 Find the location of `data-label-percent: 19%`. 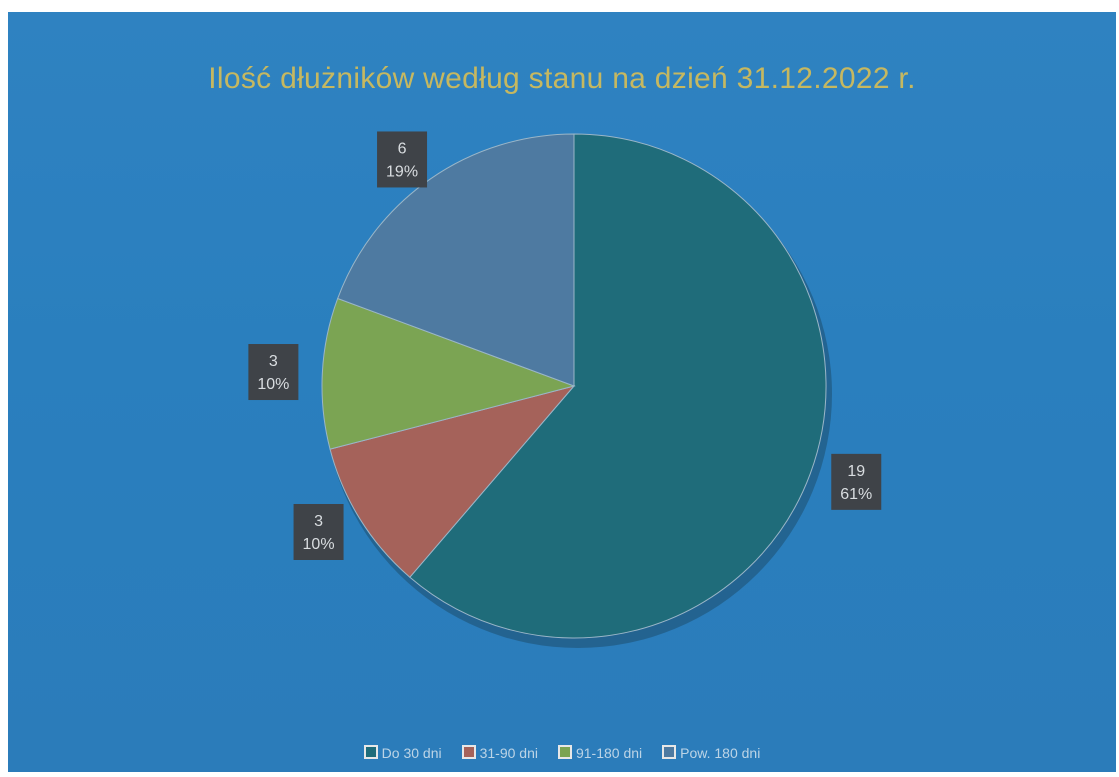

data-label-percent: 19% is located at coordinates (402, 171).